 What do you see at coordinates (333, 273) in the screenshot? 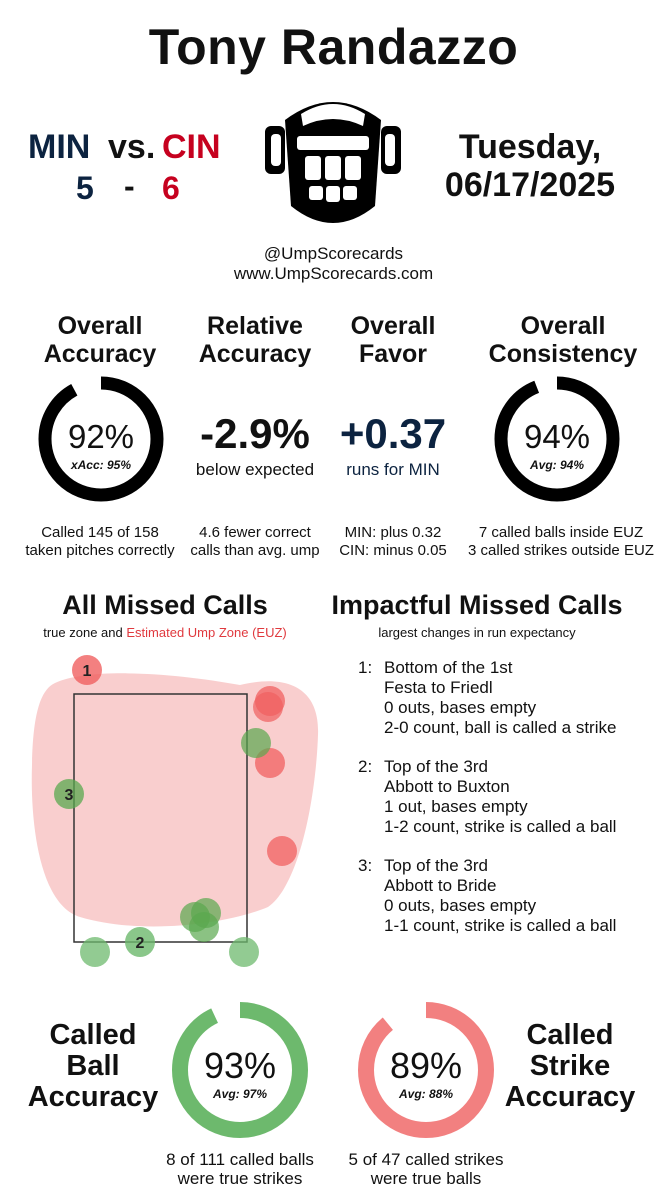
I see `website-url: www.UmpScorecards.com` at bounding box center [333, 273].